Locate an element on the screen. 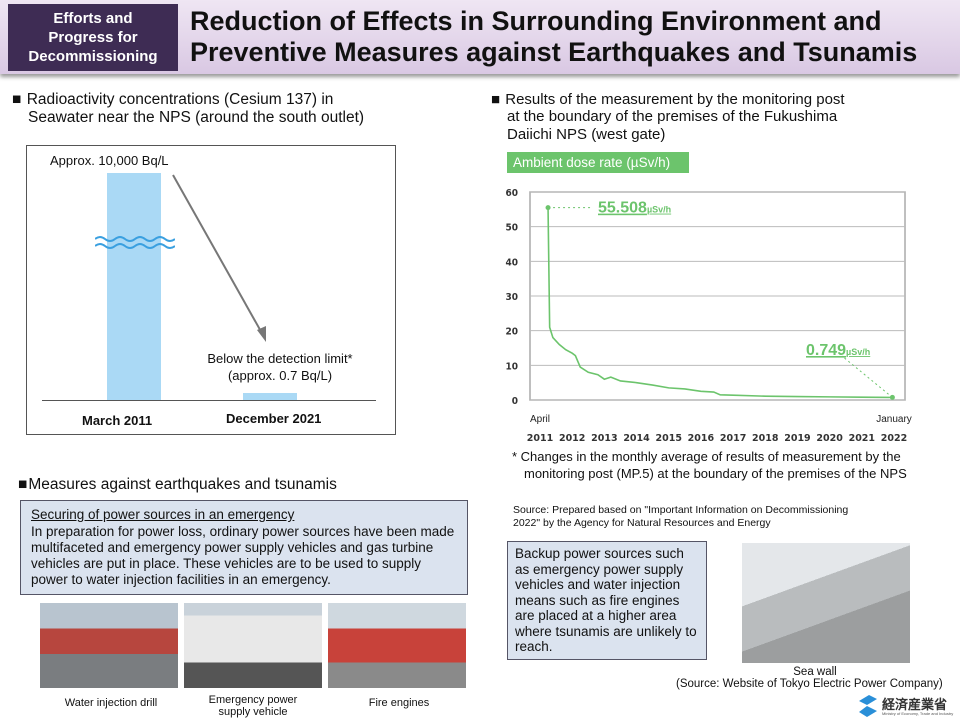 The width and height of the screenshot is (960, 720). x-tick-label: 2014 is located at coordinates (636, 438).